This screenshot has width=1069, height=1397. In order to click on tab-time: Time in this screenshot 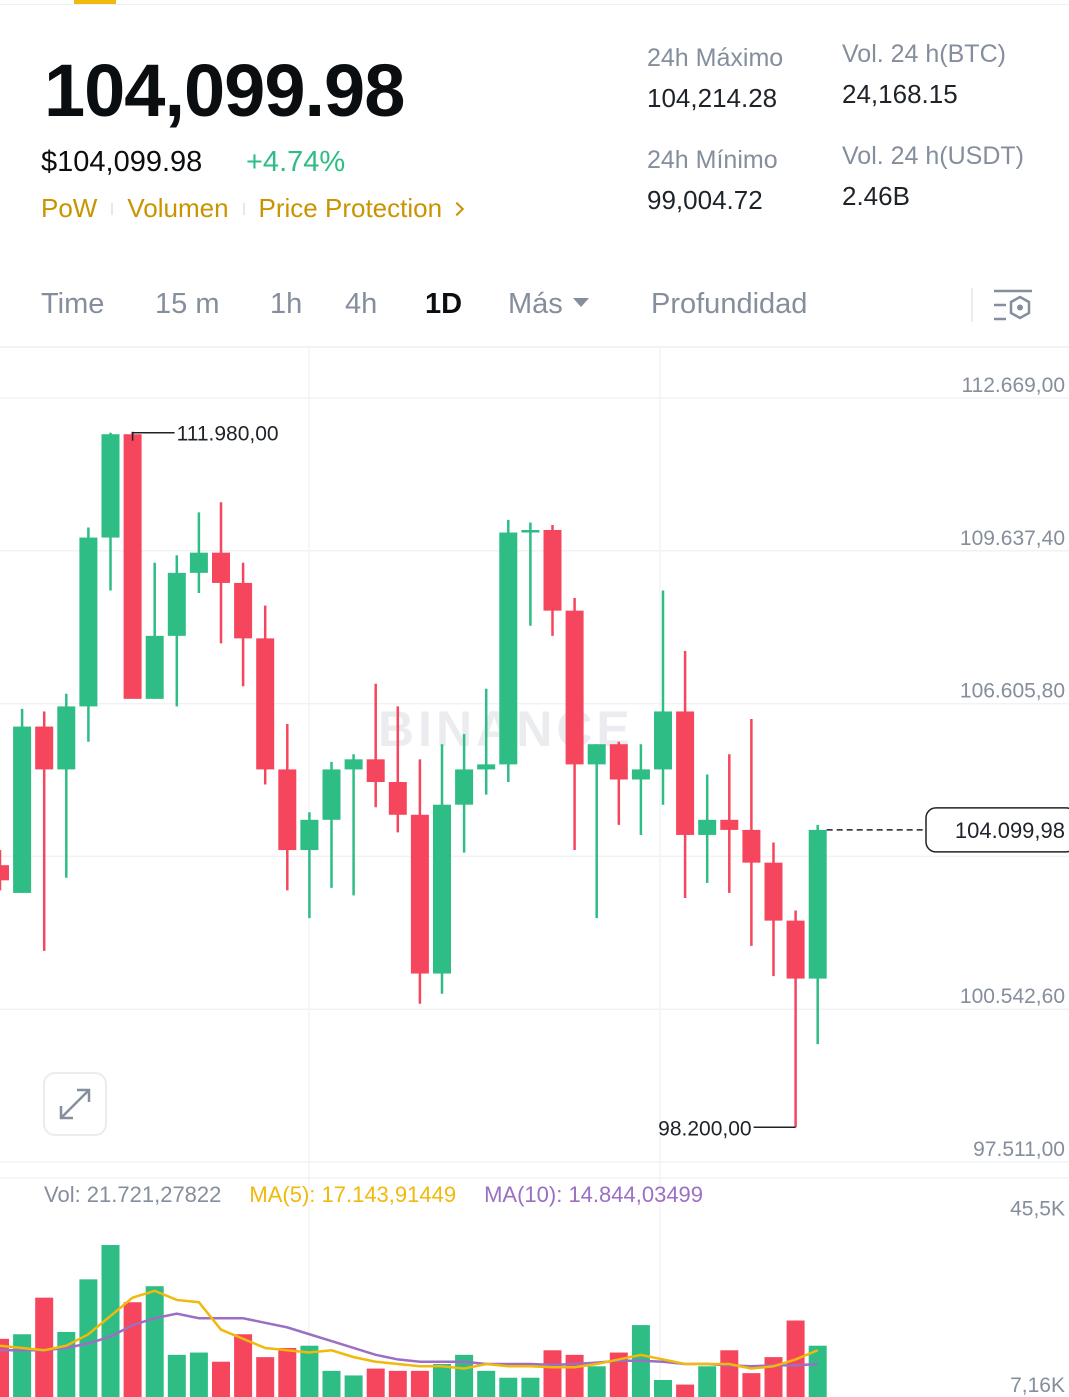, I will do `click(73, 304)`.